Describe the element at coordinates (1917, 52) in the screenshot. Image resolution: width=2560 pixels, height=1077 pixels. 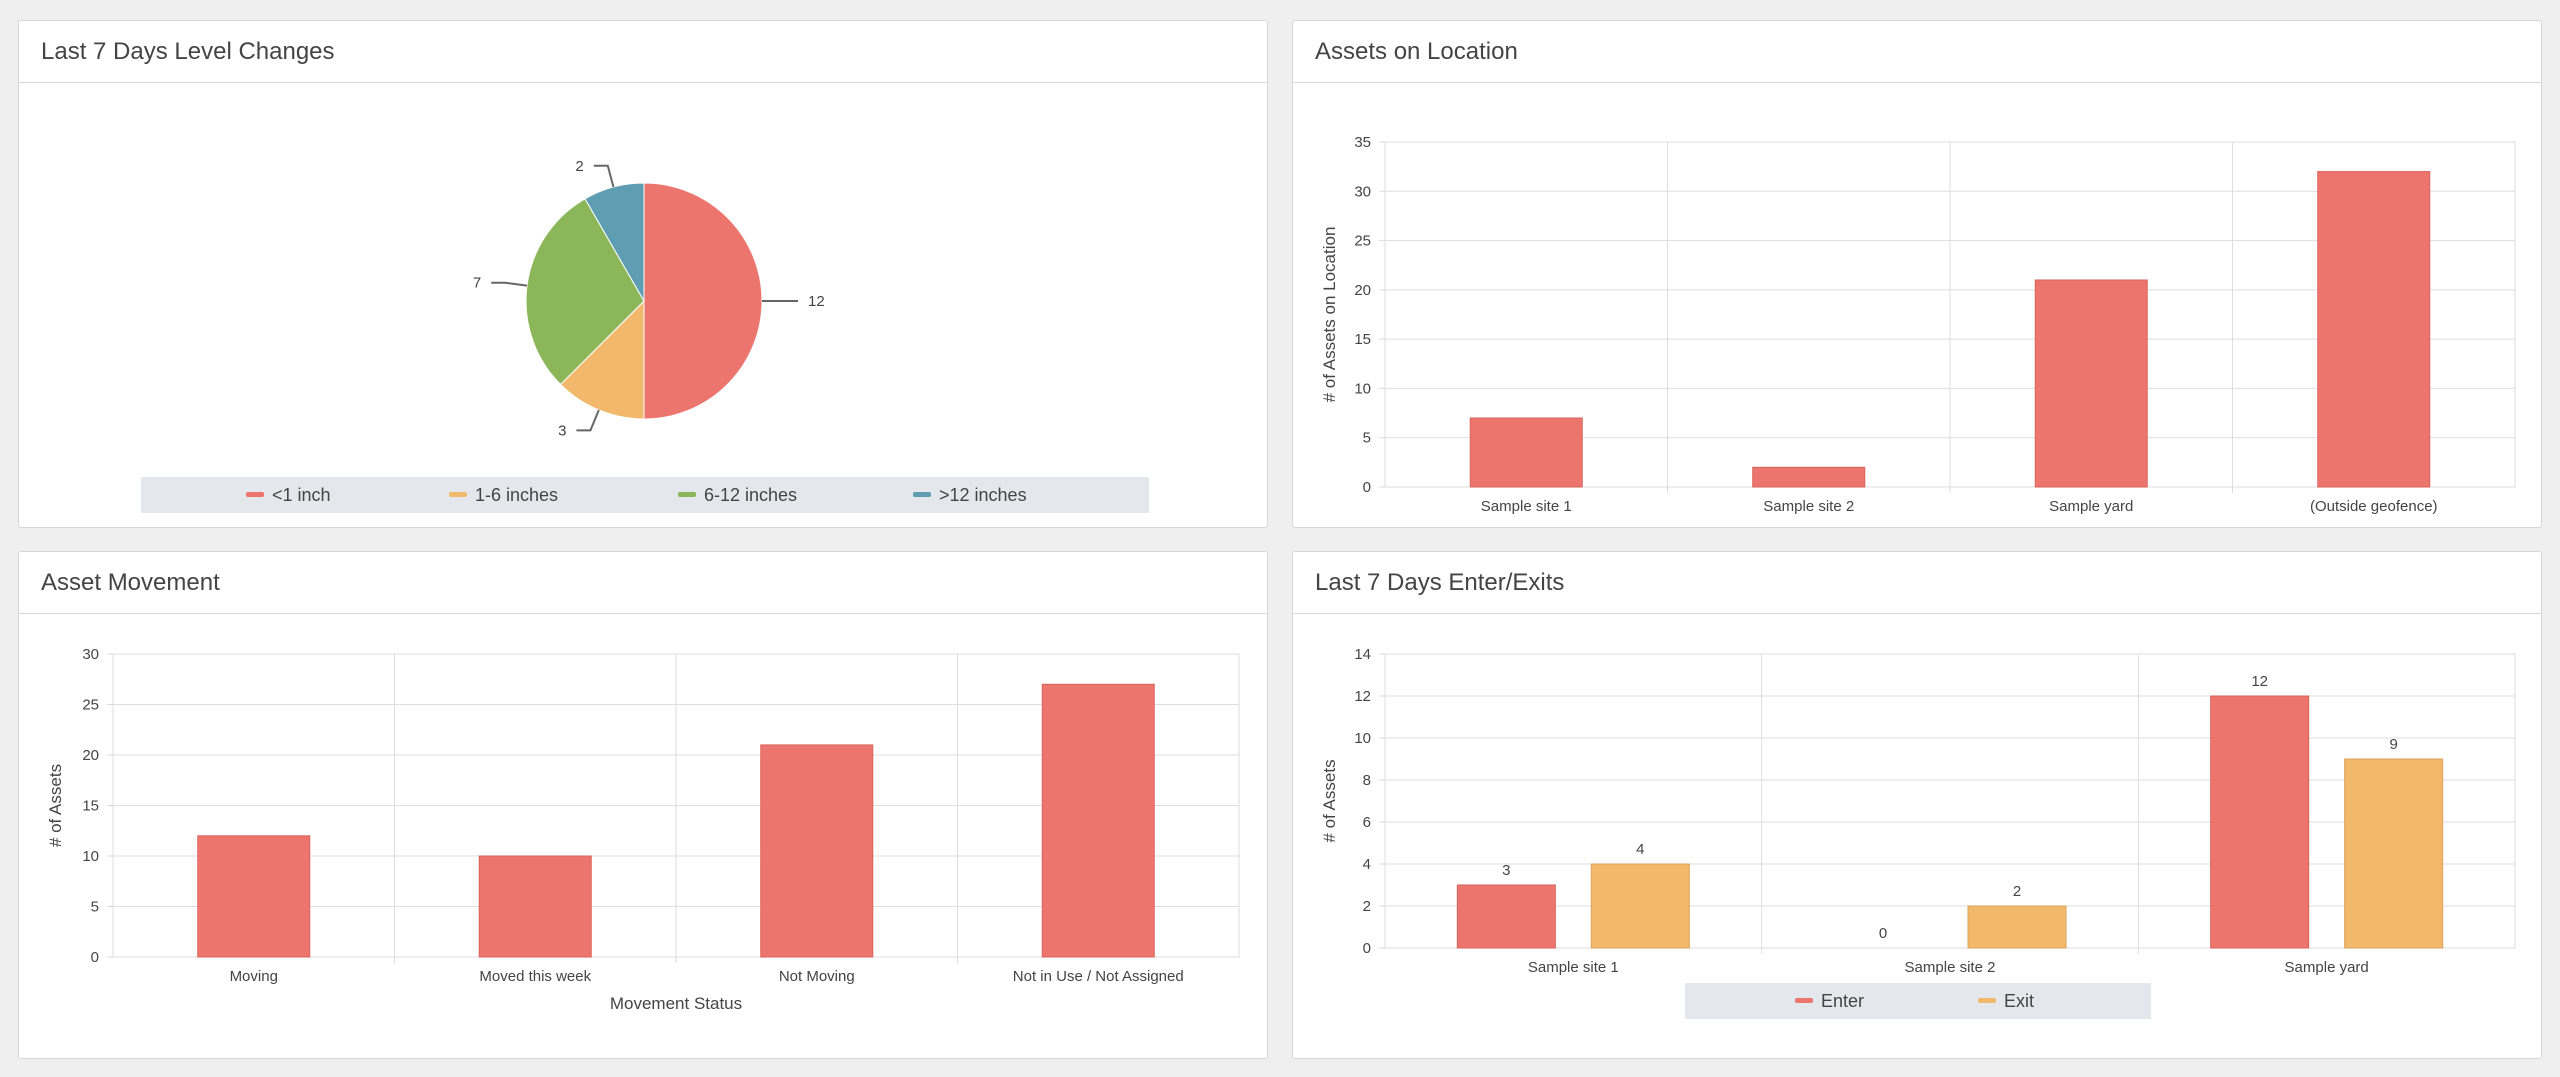
I see `assets-location-header: Assets on Location` at that location.